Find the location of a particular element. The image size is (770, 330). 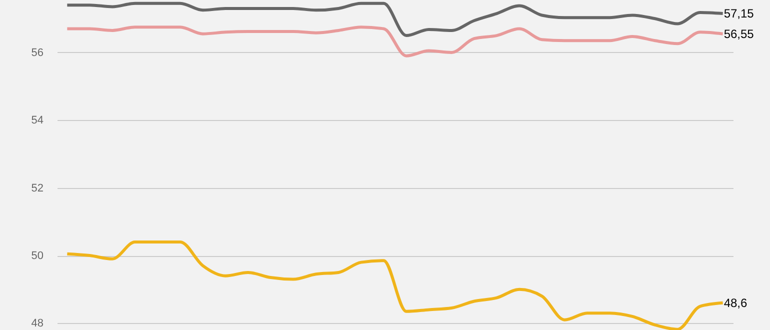

data-label: 57,15 is located at coordinates (739, 13).